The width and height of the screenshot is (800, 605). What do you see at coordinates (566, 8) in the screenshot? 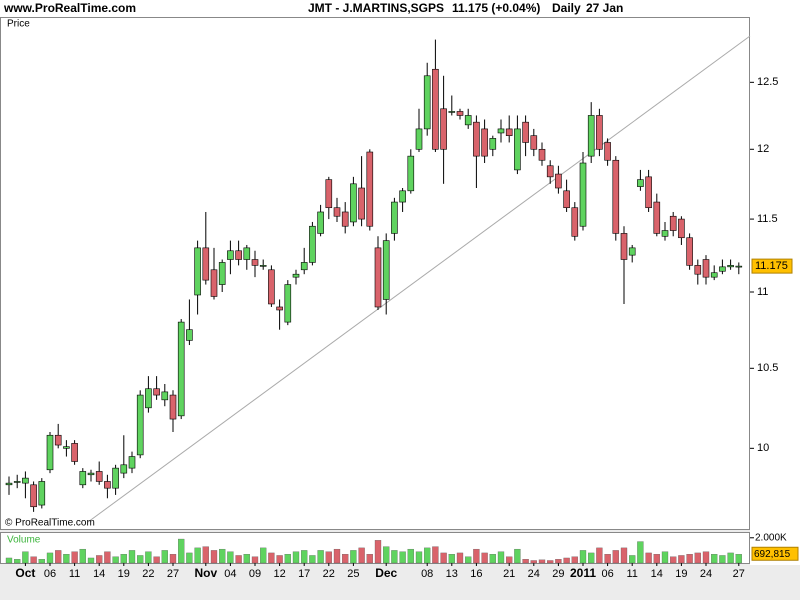
I see `period: Daily` at bounding box center [566, 8].